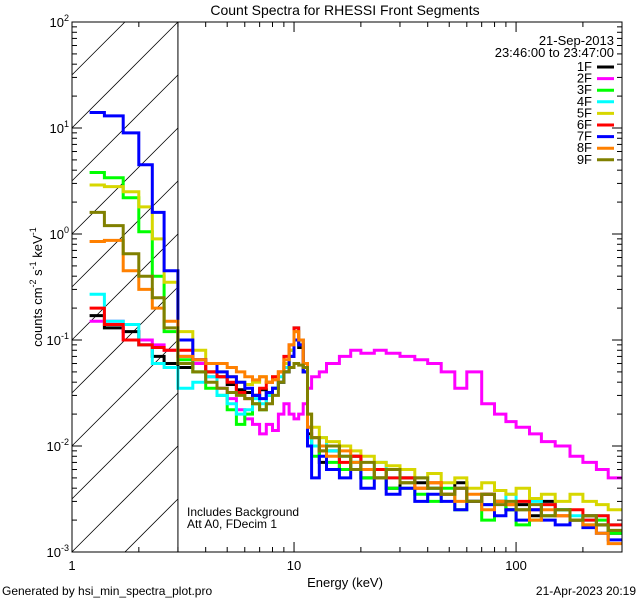 The height and width of the screenshot is (600, 640). I want to click on time-range-annotation: 23:46:00 to 23:47:00, so click(554, 52).